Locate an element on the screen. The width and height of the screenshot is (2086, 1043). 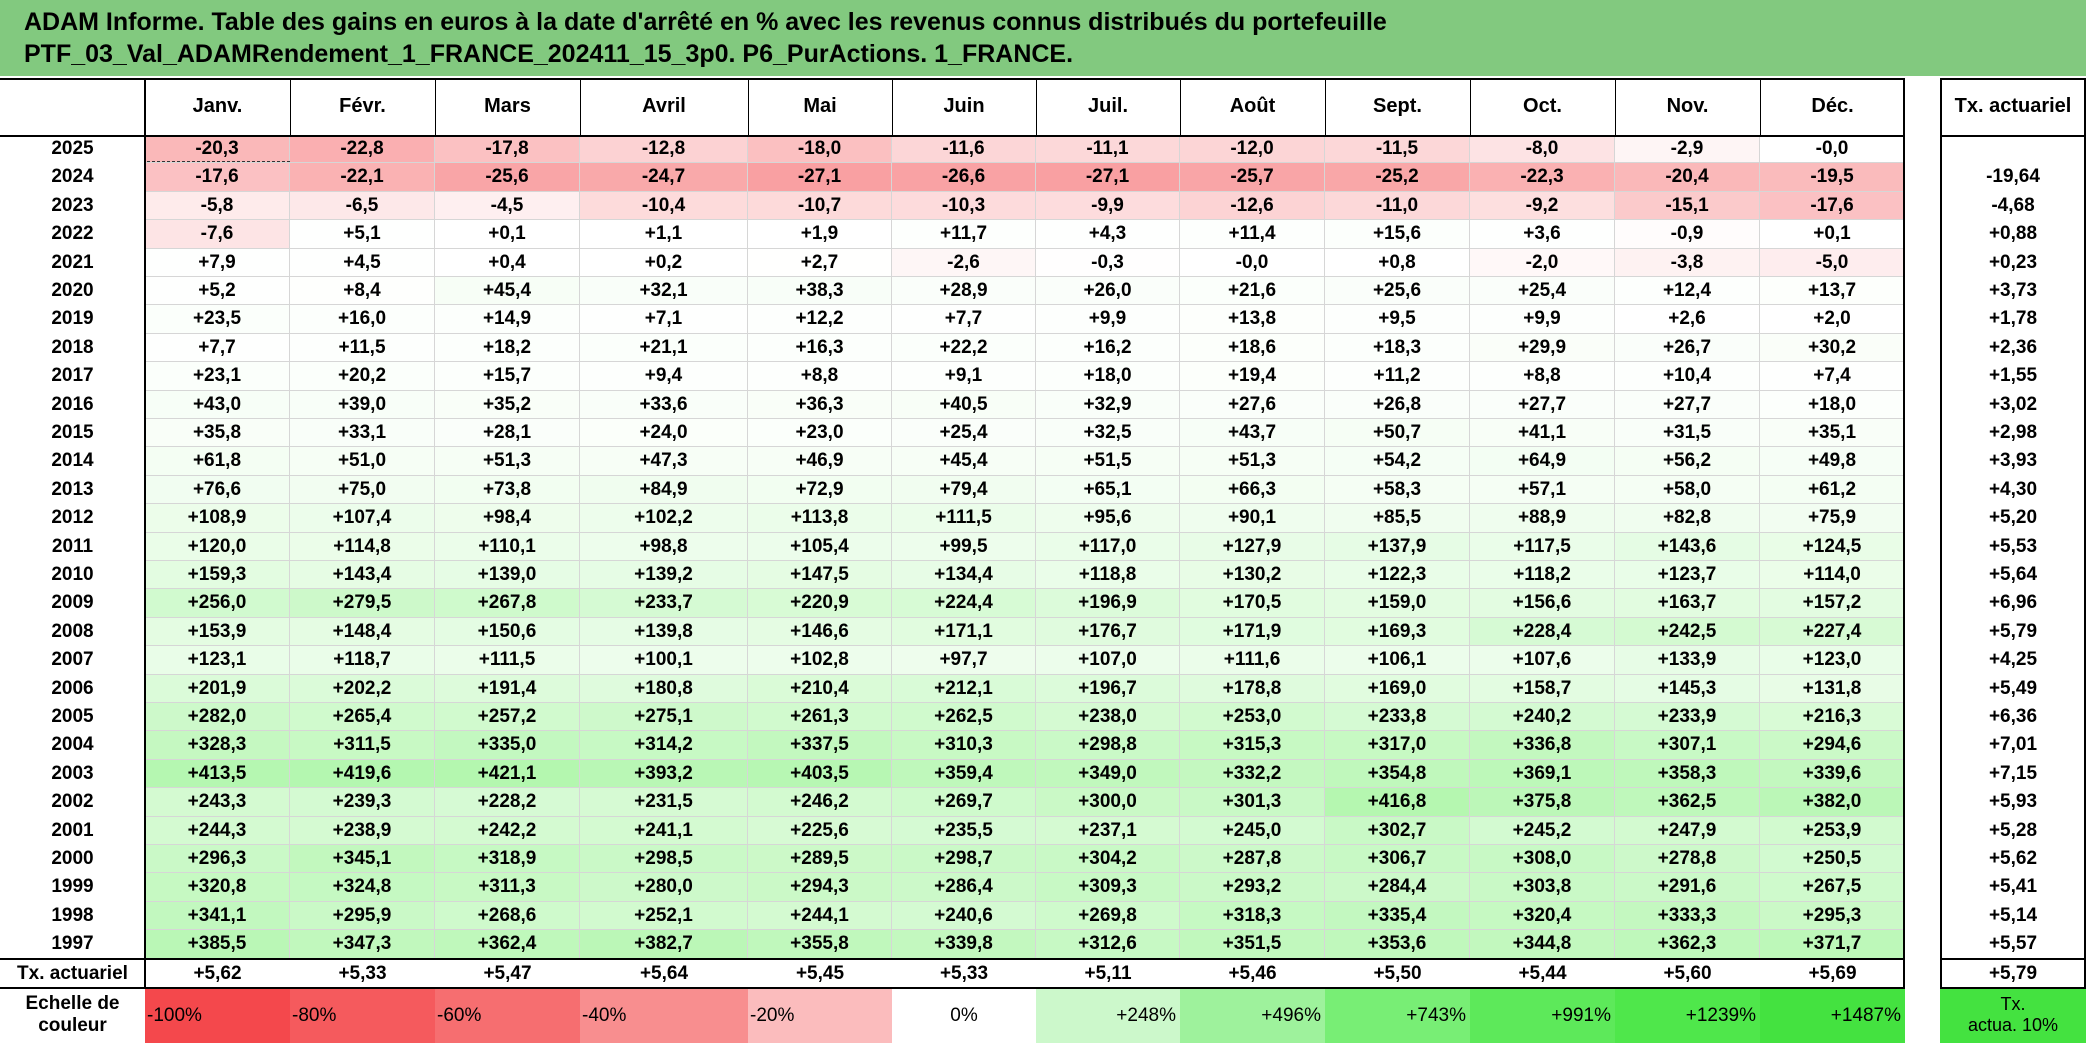
gain-cell: -9,9 is located at coordinates (1108, 206).